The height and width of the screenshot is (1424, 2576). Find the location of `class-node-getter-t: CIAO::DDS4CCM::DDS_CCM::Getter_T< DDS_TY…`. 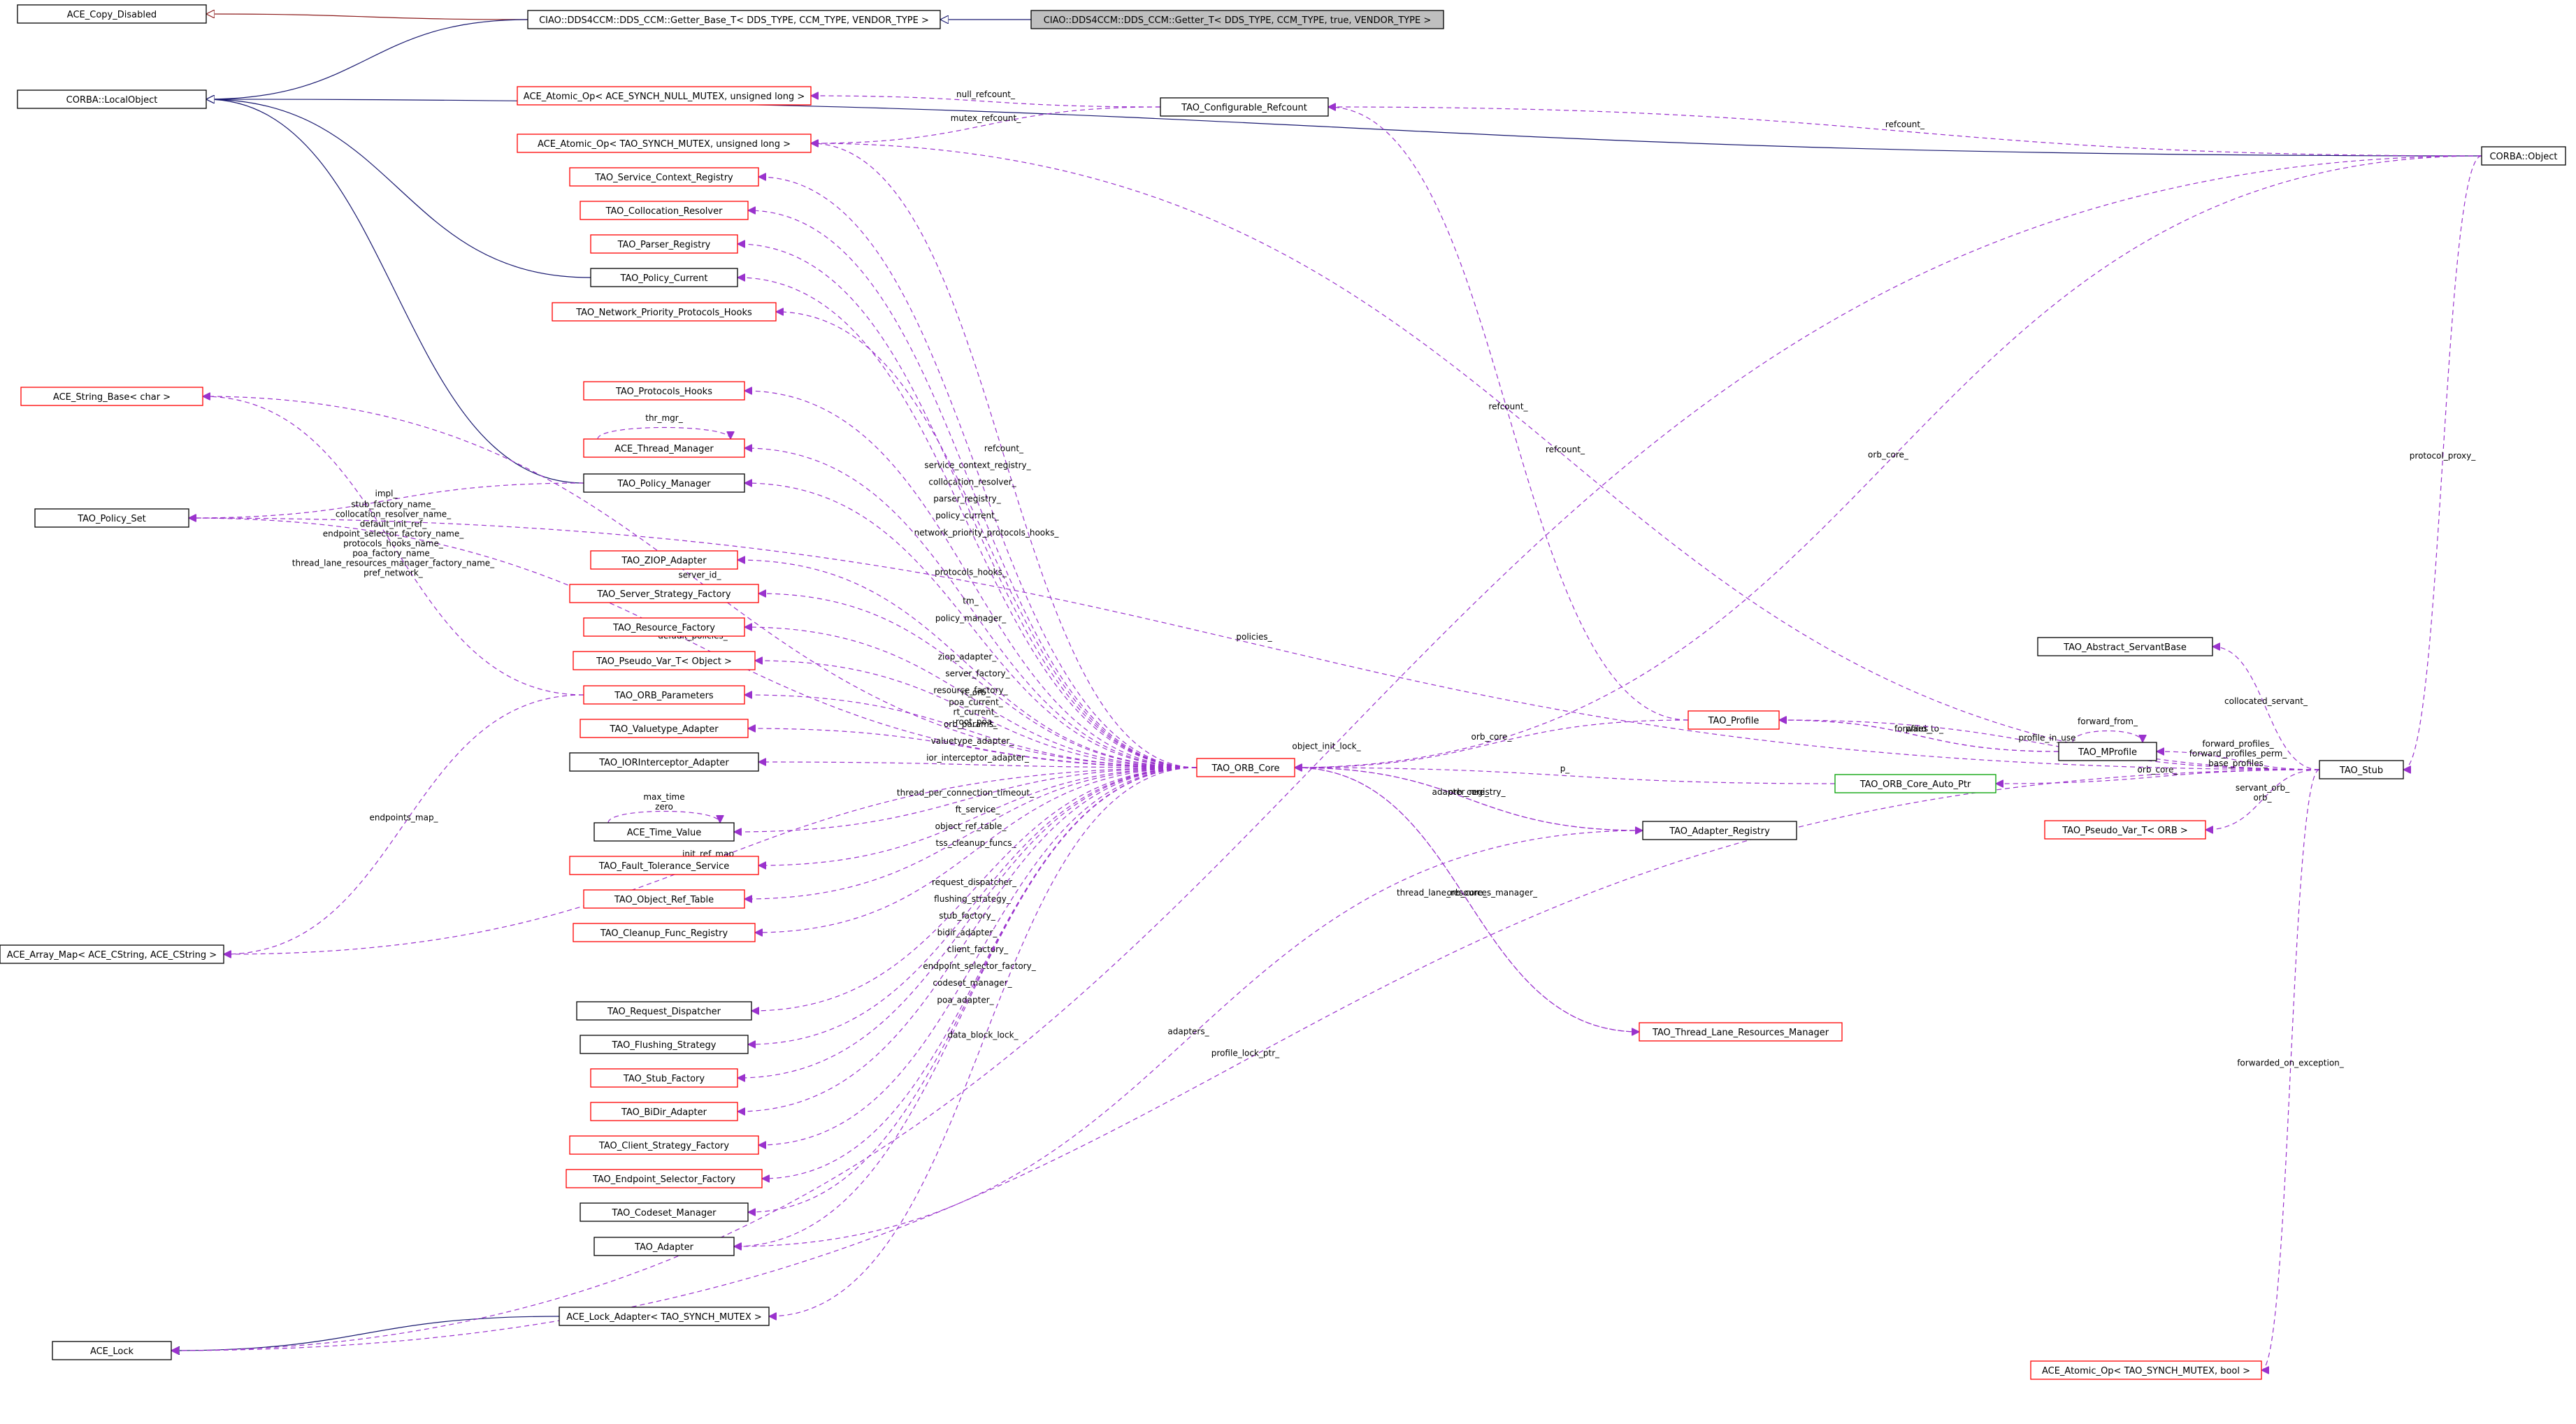

class-node-getter-t: CIAO::DDS4CCM::DDS_CCM::Getter_T< DDS_TY… is located at coordinates (1237, 19).